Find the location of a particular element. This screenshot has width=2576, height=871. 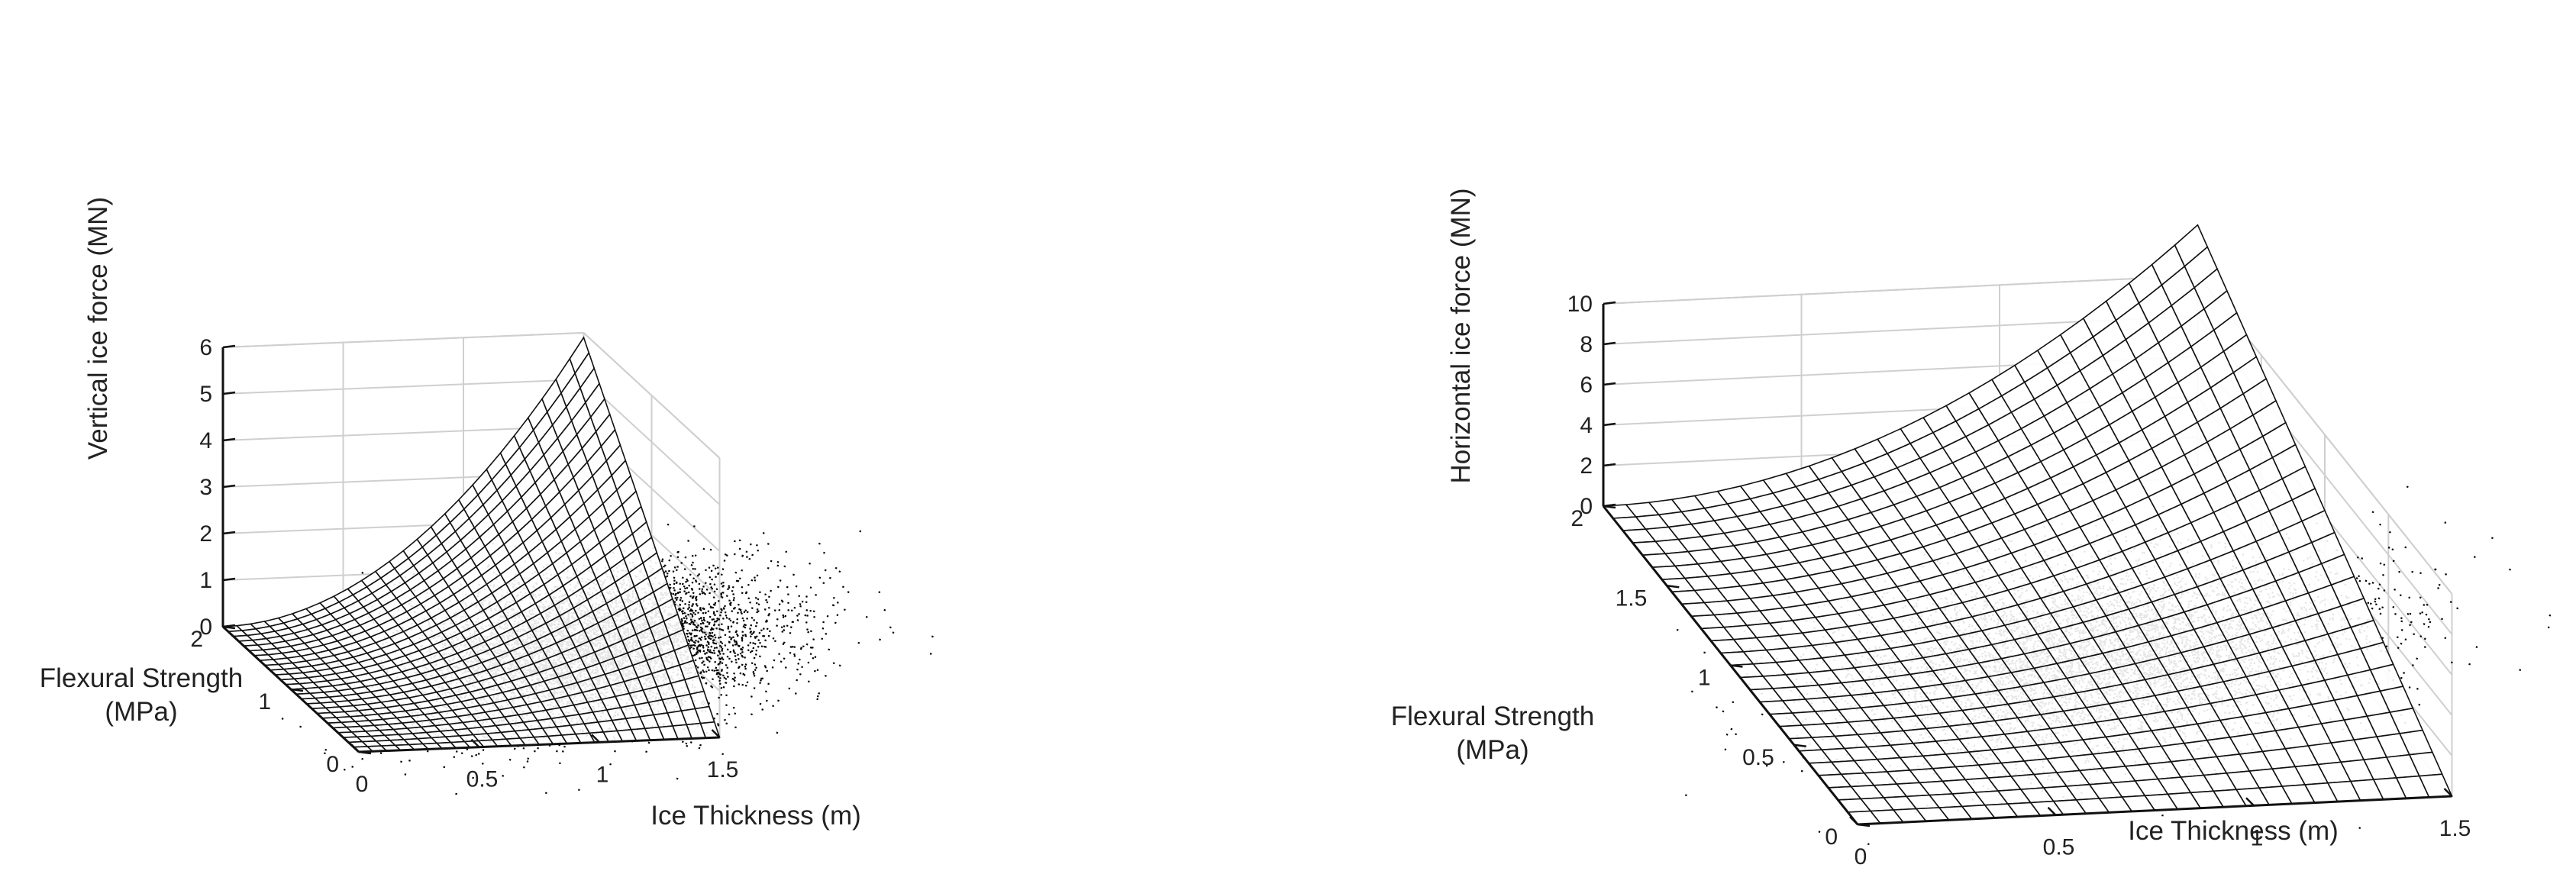

surface-mesh is located at coordinates (471, 544).